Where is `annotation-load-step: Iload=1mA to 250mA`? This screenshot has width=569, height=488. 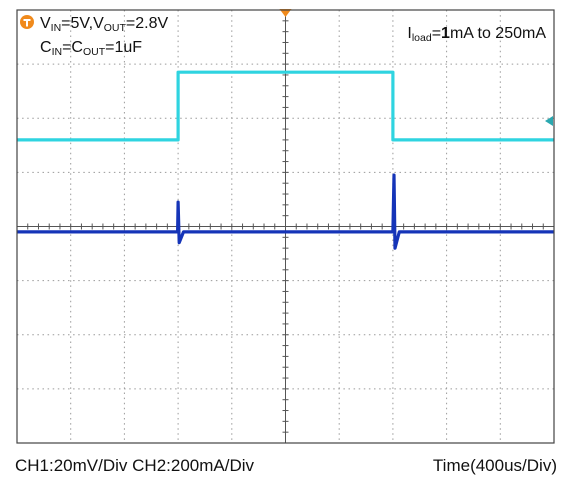
annotation-load-step: Iload=1mA to 250mA is located at coordinates (476, 34).